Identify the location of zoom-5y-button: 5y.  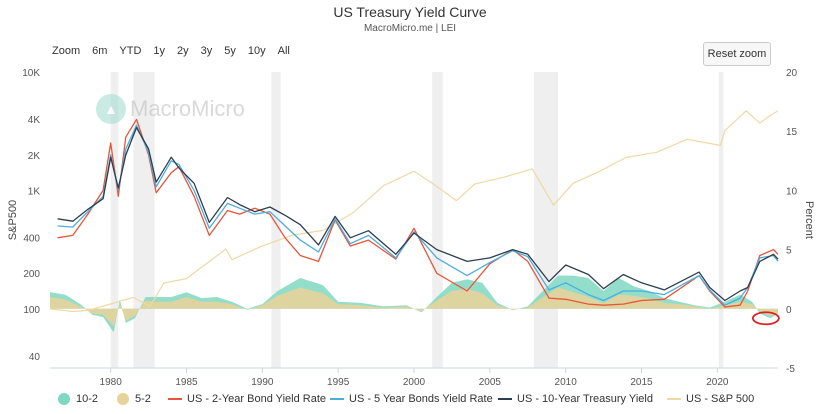
(230, 51).